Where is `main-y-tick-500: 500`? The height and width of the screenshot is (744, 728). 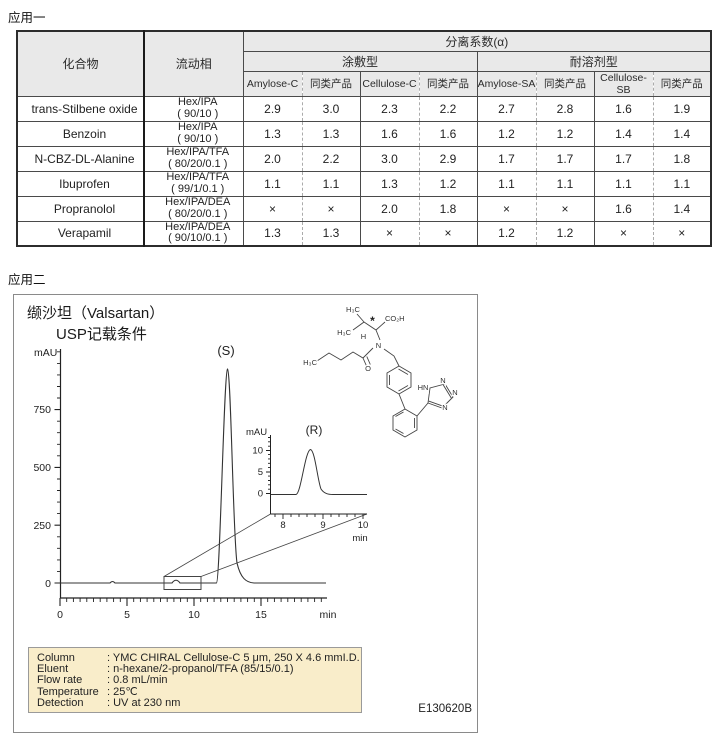 main-y-tick-500: 500 is located at coordinates (42, 468).